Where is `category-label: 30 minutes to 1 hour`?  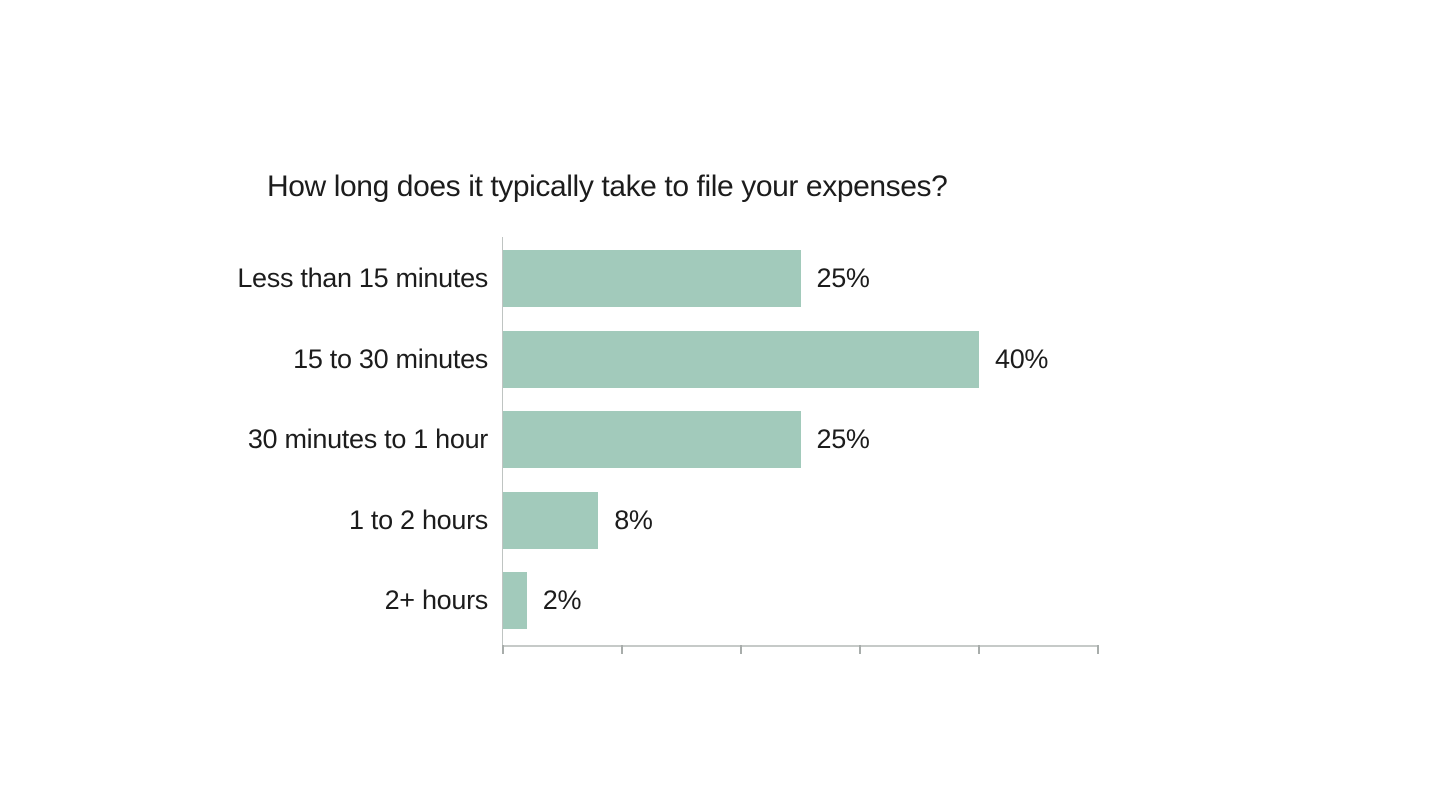
category-label: 30 minutes to 1 hour is located at coordinates (367, 439).